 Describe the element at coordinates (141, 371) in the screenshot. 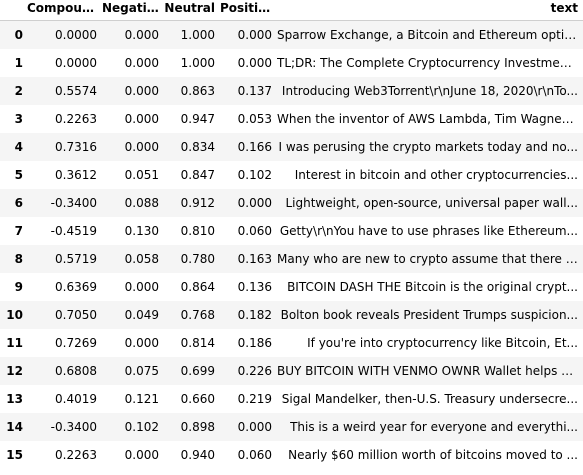

I see `cell-negative: 0.075` at that location.